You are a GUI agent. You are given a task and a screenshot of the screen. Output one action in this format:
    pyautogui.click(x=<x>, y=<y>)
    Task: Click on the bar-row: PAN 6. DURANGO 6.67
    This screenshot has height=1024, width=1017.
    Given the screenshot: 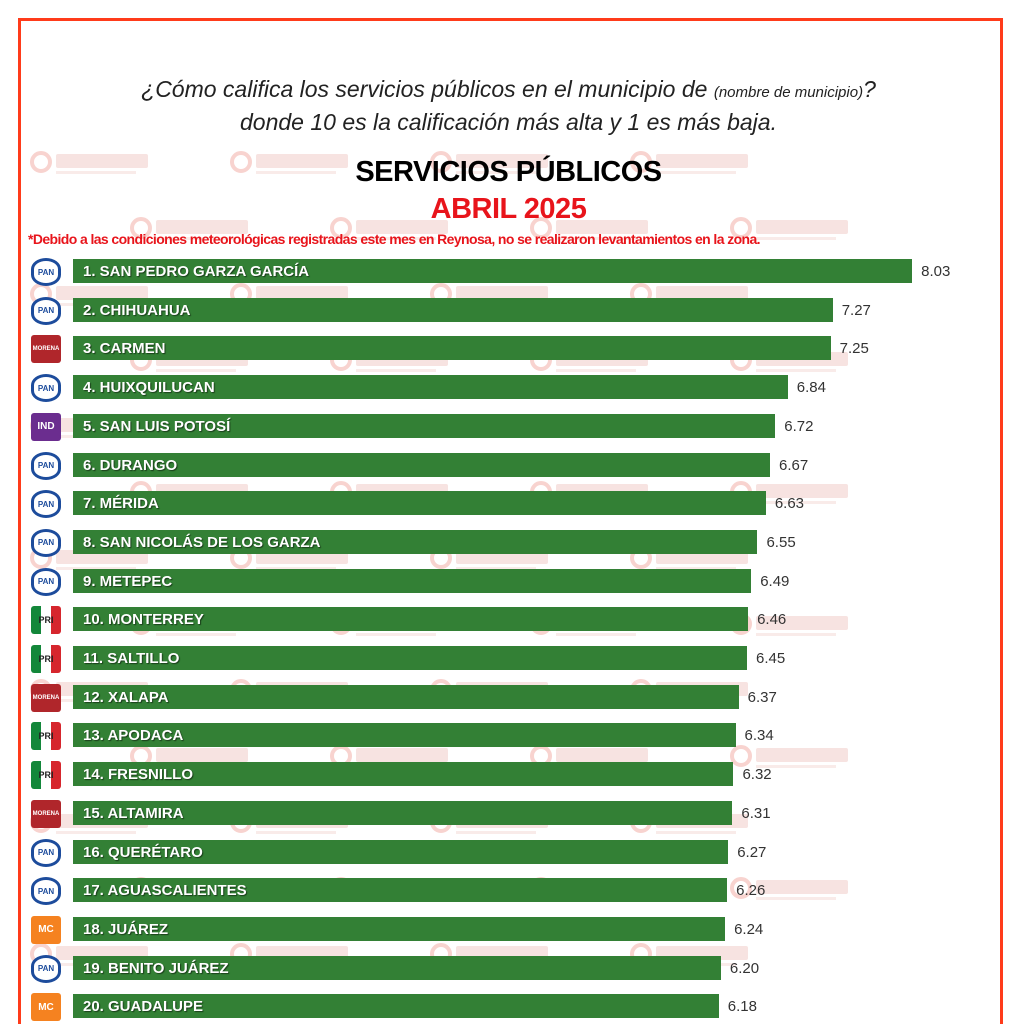 What is the action you would take?
    pyautogui.click(x=500, y=465)
    